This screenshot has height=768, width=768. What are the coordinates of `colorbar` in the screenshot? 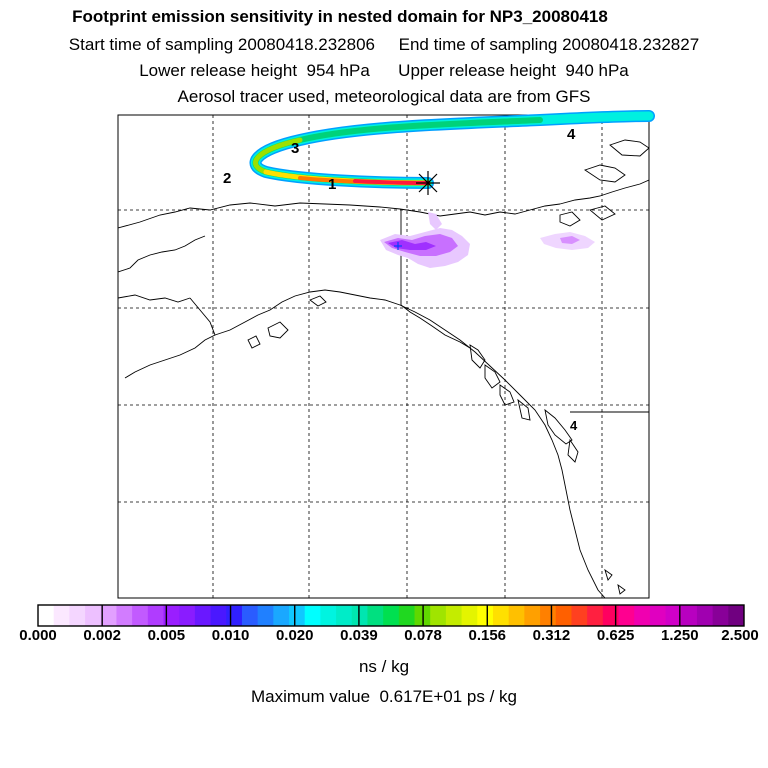 It's located at (391, 615).